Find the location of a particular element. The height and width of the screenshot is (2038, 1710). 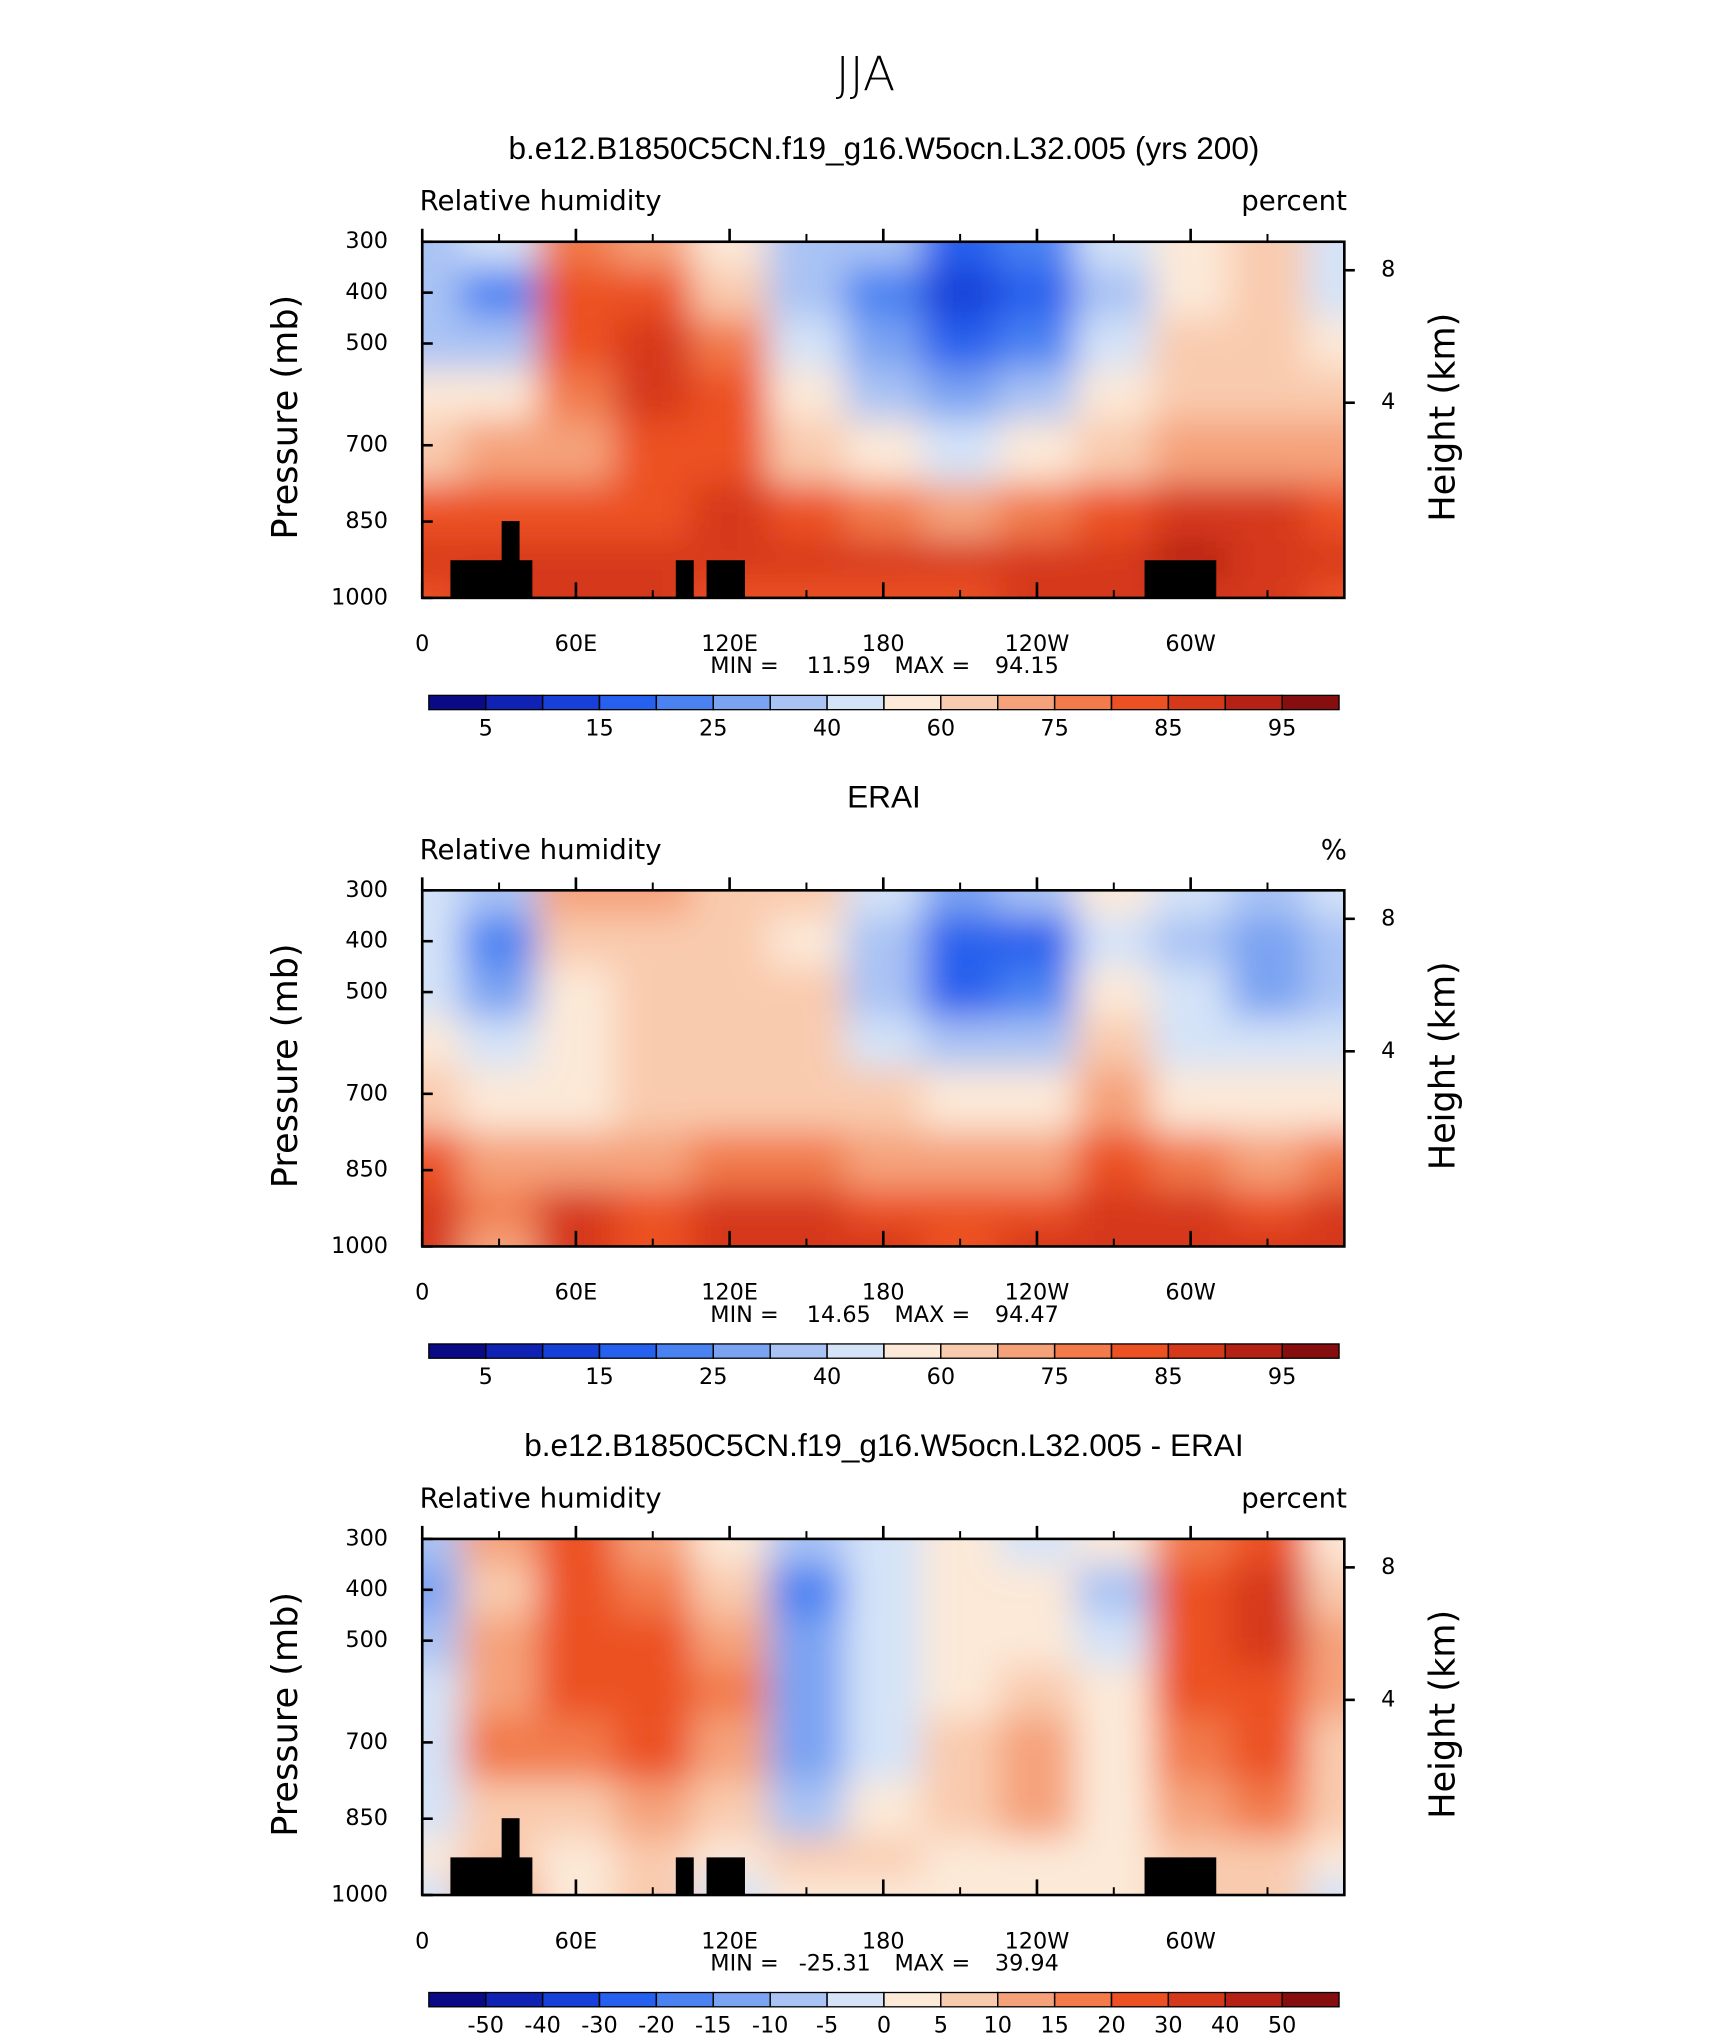

units: percent is located at coordinates (1294, 1499).